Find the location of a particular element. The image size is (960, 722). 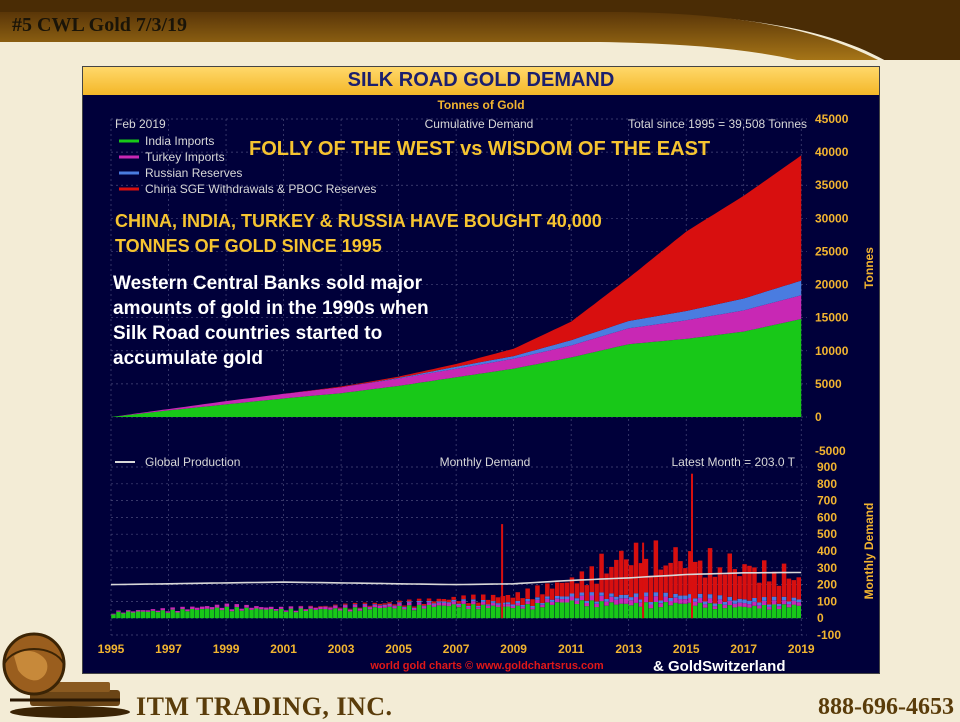

x-tick-label: 1999 is located at coordinates (226, 649).